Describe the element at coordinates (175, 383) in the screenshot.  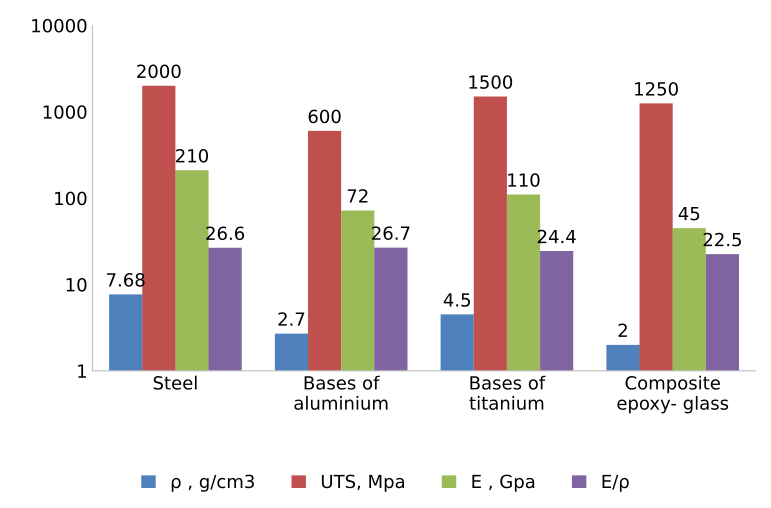
I see `x-tick-label: Steel` at that location.